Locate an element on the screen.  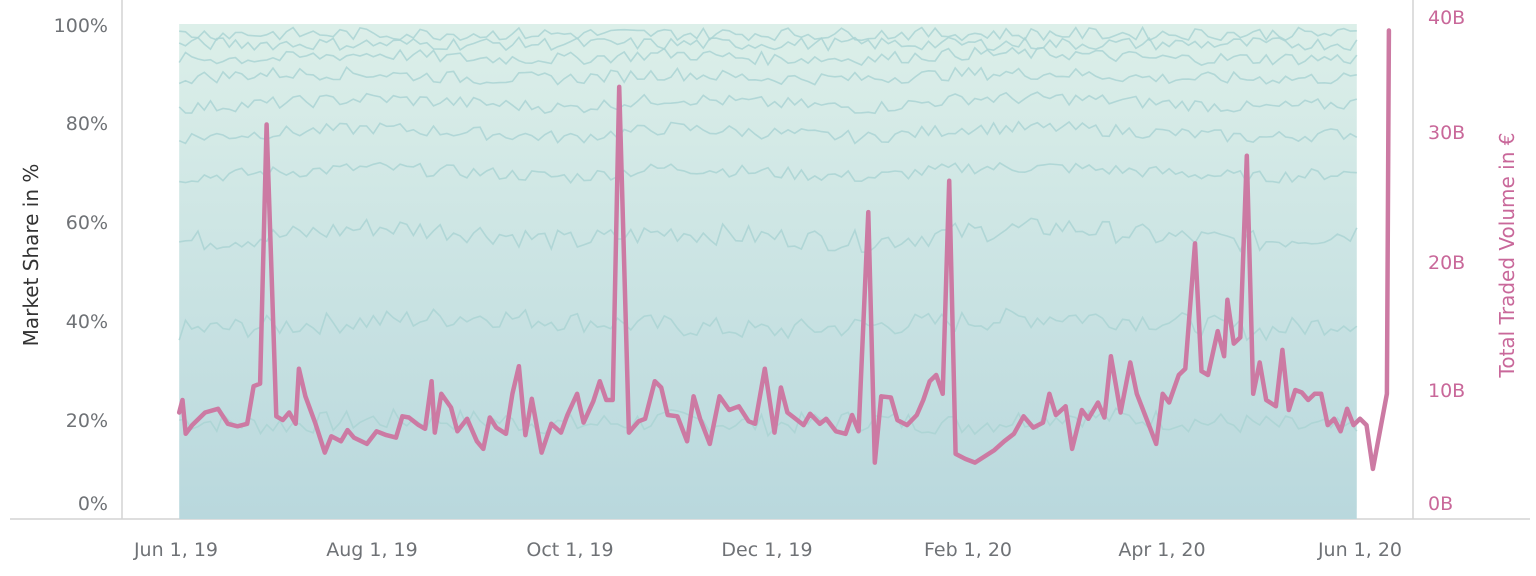
y-left-tick: 100% is located at coordinates (81, 26).